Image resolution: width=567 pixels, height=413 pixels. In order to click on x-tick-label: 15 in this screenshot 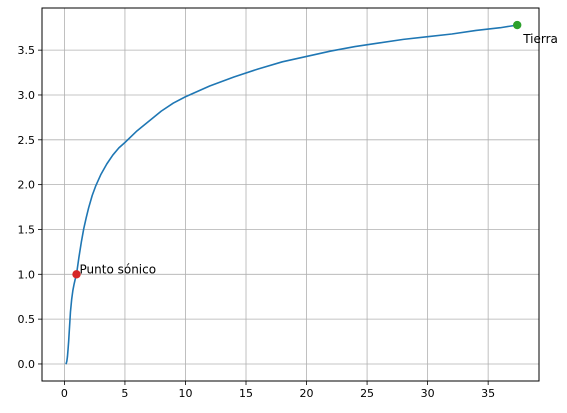, I will do `click(246, 393)`.